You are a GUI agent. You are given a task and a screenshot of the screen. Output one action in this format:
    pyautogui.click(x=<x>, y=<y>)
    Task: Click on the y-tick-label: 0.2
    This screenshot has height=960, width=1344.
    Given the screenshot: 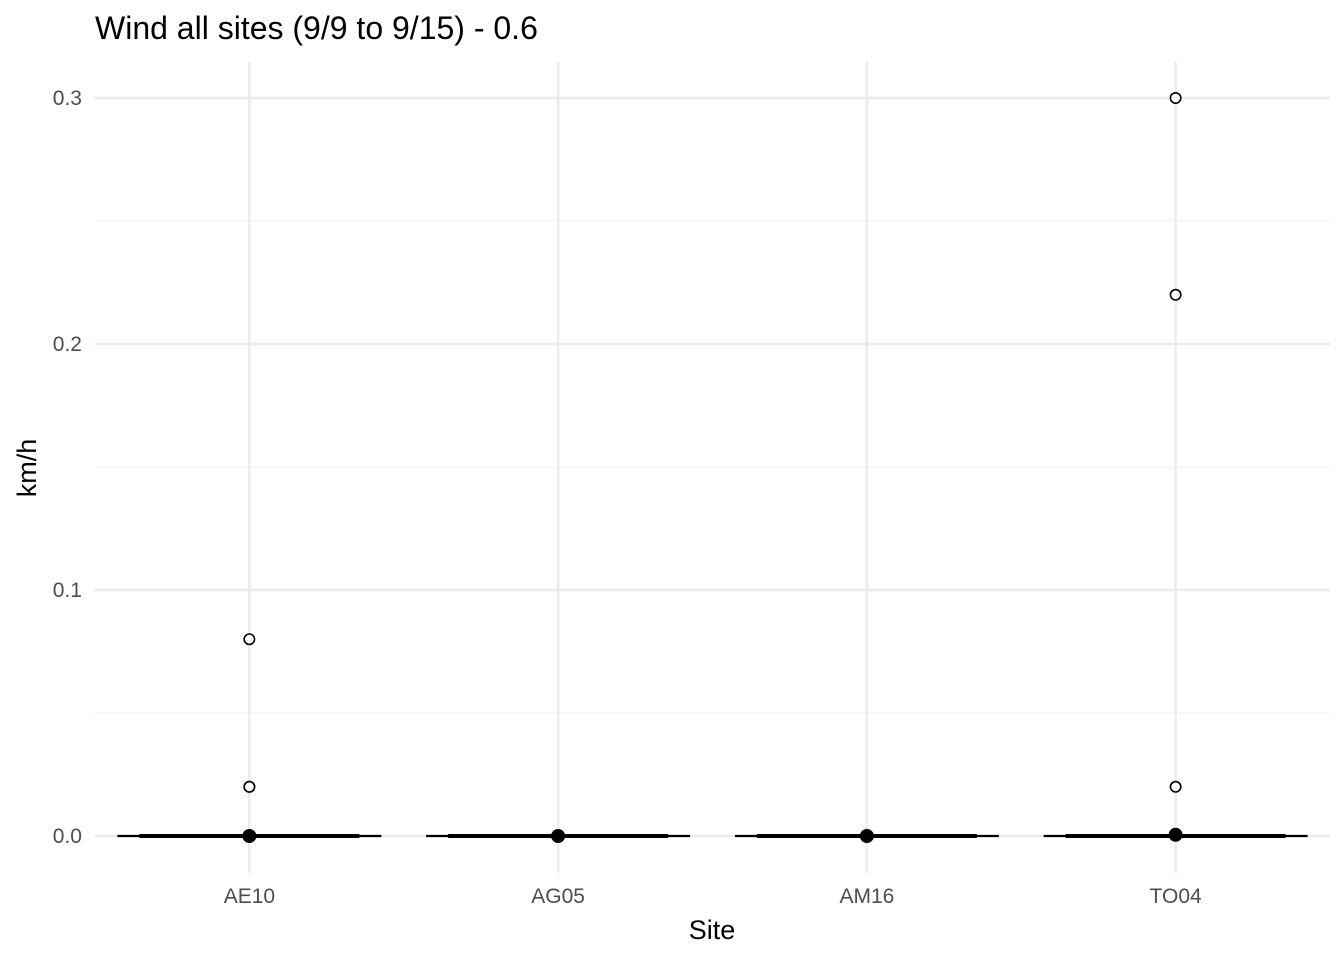 What is the action you would take?
    pyautogui.click(x=67, y=344)
    